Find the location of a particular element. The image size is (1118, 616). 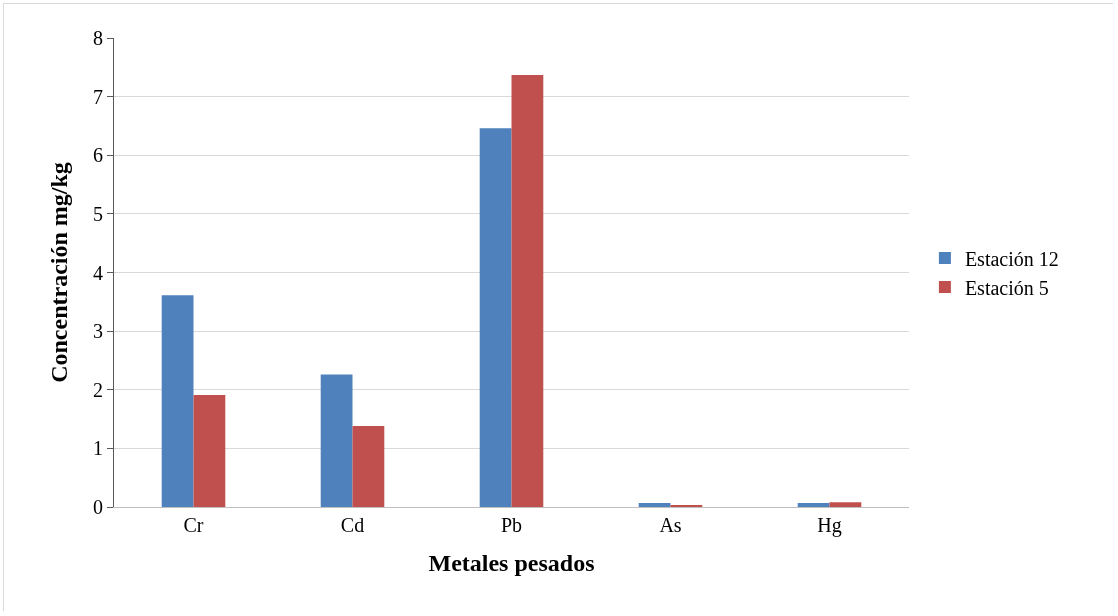

y-tick-label: 2 is located at coordinates (98, 389).